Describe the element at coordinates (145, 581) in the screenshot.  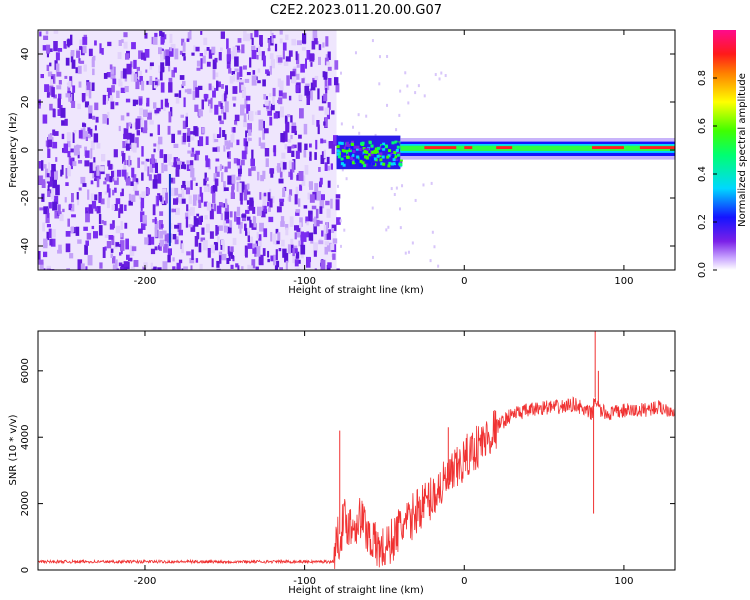
I see `snr-x-tick-label: -200` at that location.